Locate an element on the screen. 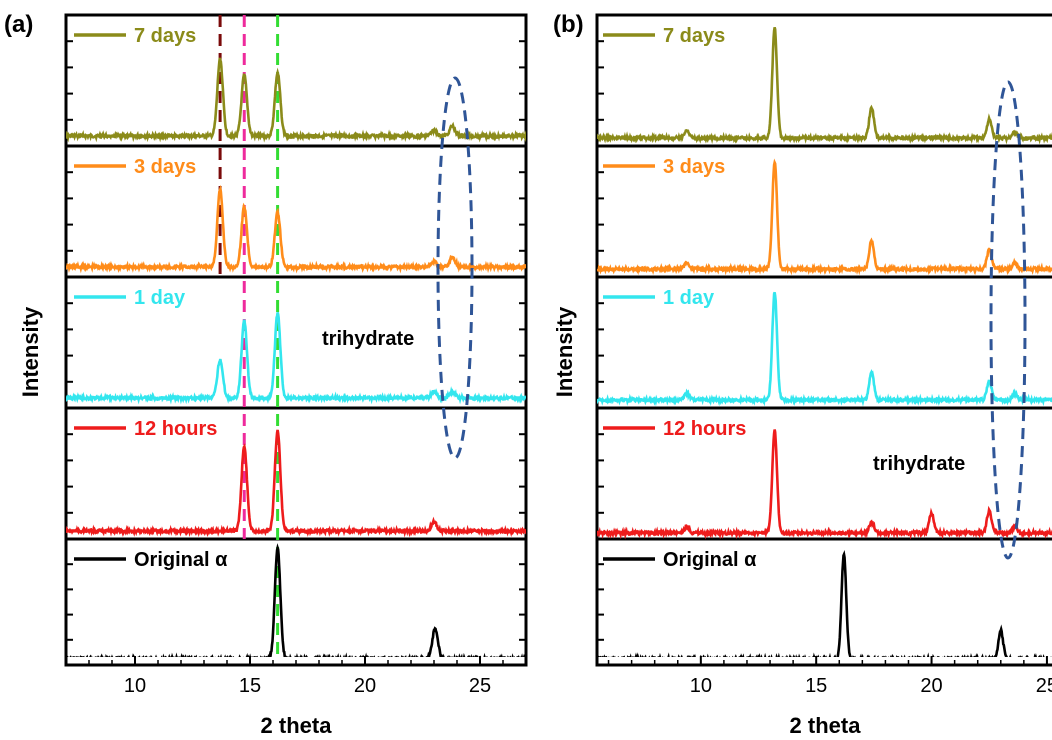 This screenshot has height=740, width=1052. subplot-frame is located at coordinates (823, 602).